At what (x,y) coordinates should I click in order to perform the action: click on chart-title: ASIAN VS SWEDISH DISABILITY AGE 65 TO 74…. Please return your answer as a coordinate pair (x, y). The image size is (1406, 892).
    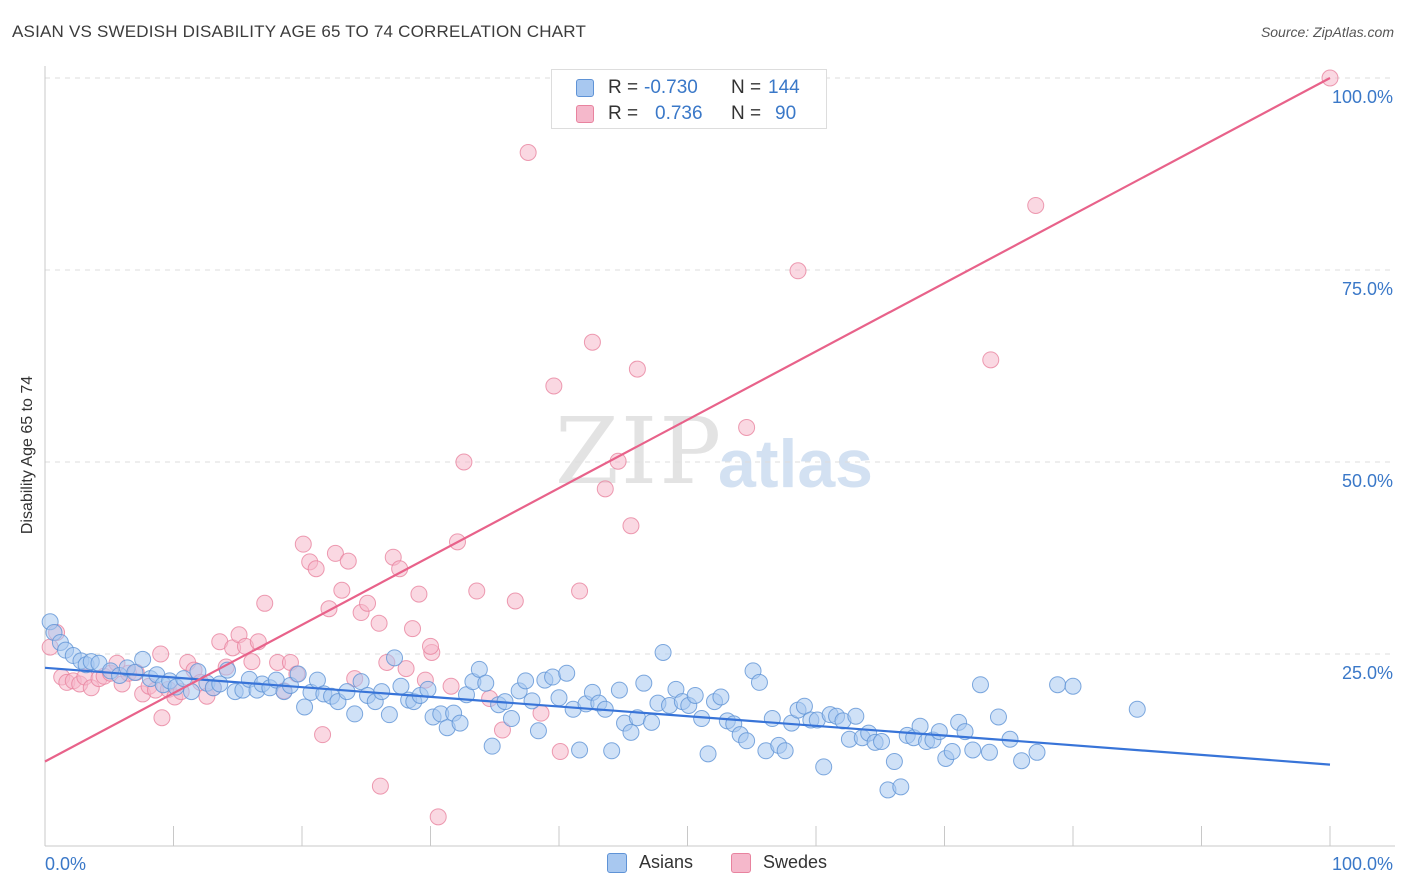
    Looking at the image, I should click on (299, 31).